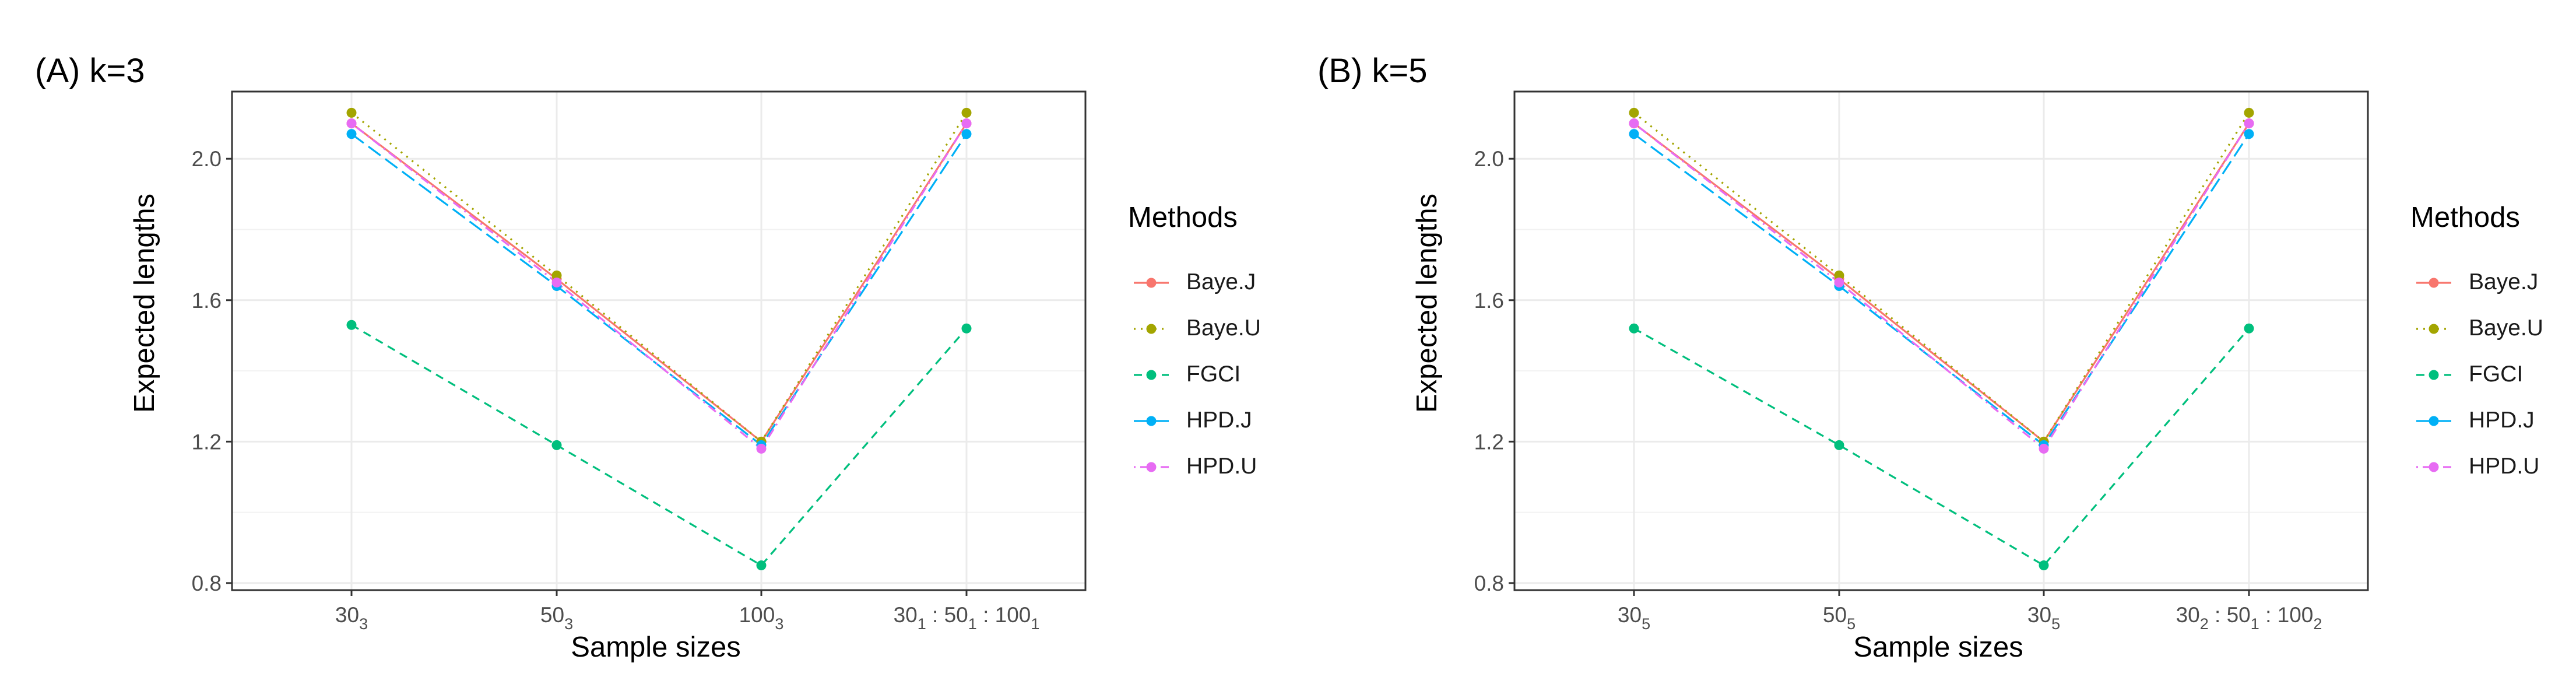  I want to click on chart-b-y-axis-title: Expected lengths, so click(1427, 303).